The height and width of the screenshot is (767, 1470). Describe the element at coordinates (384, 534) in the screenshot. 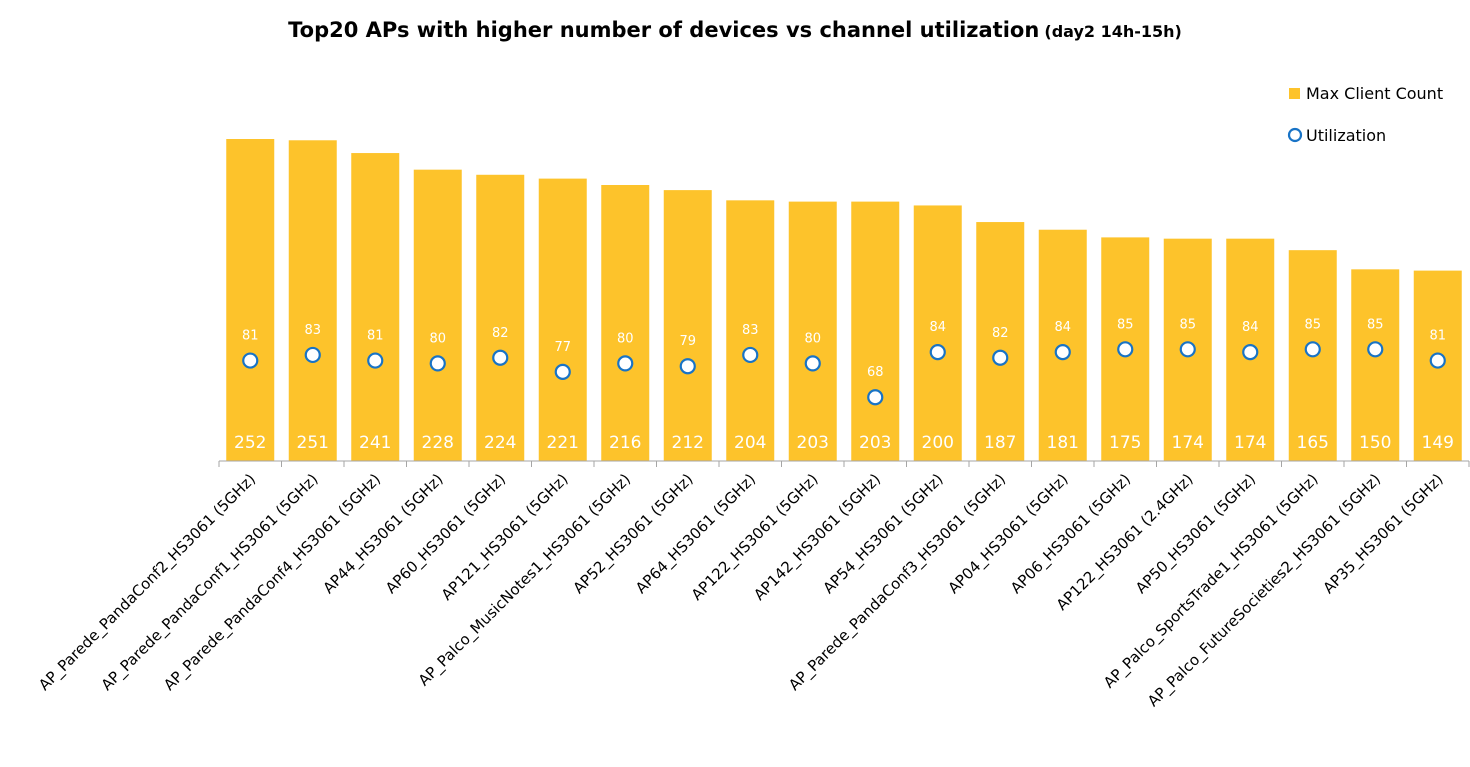

I see `x-axis-category-label: AP44_HS3061 (5GHz)` at that location.